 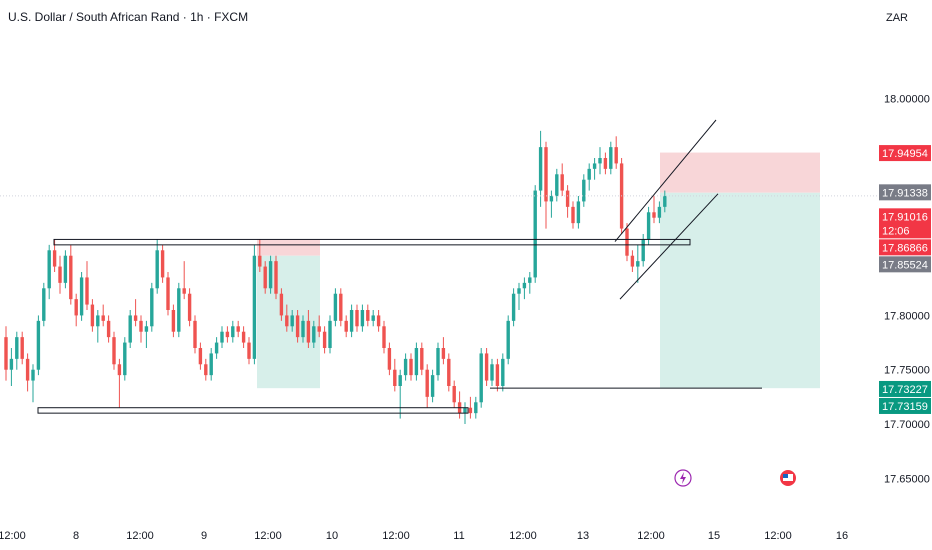 I want to click on y-tick-label: 17.70000, so click(x=907, y=425).